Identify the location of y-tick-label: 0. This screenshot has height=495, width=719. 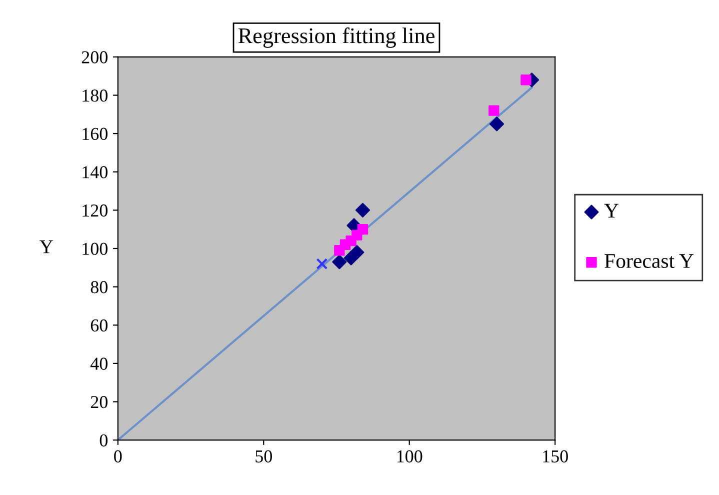
(104, 440).